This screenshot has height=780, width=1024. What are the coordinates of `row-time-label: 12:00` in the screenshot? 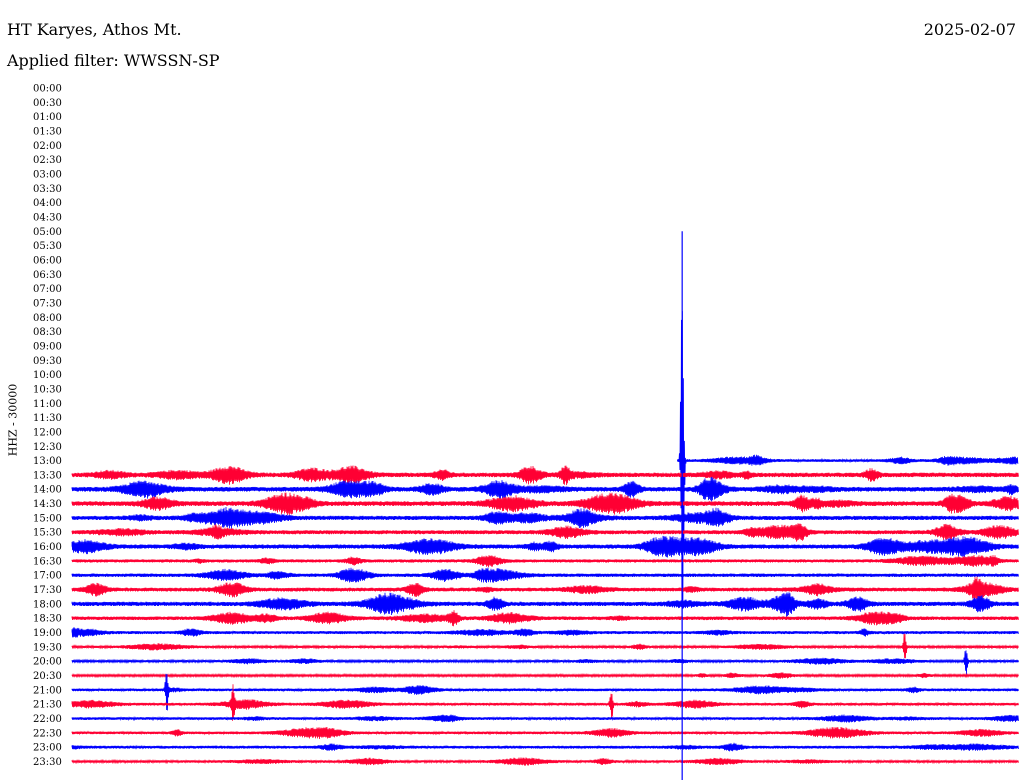 It's located at (47, 432).